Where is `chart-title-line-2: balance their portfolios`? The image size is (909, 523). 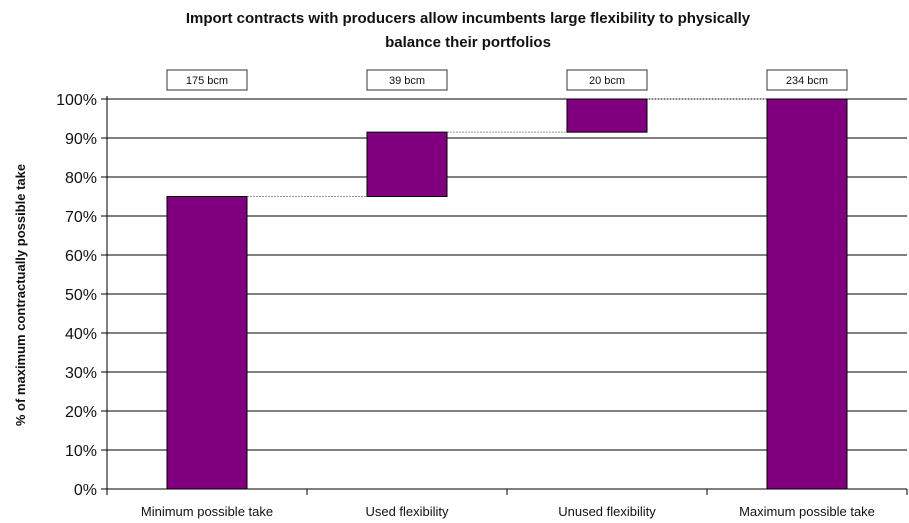
chart-title-line-2: balance their portfolios is located at coordinates (468, 42).